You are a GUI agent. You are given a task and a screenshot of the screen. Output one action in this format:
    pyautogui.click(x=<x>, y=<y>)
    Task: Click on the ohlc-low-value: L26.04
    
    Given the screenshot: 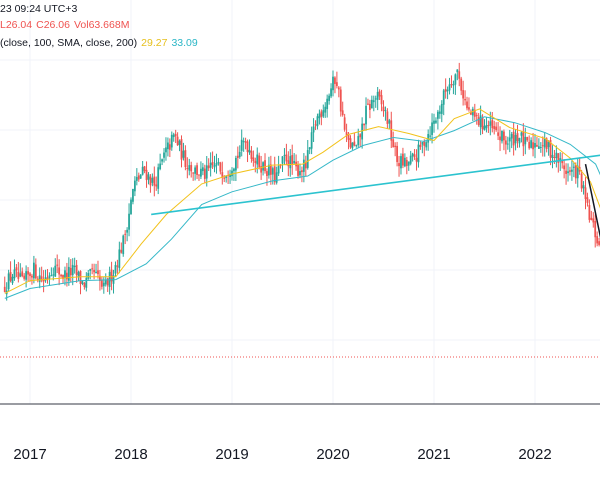 What is the action you would take?
    pyautogui.click(x=16, y=25)
    